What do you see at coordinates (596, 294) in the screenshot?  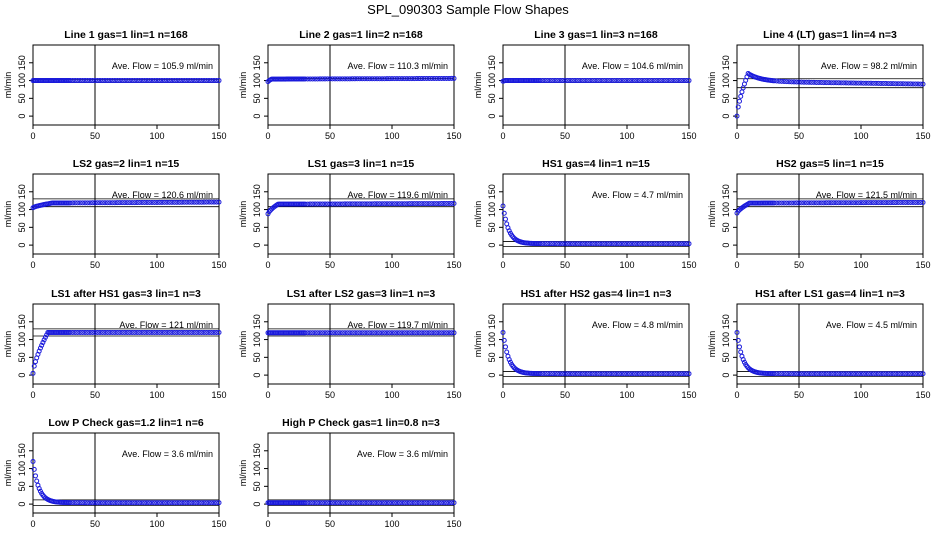 I see `panel-title: HS1 after HS2 gas=4 lin=1 n=3` at bounding box center [596, 294].